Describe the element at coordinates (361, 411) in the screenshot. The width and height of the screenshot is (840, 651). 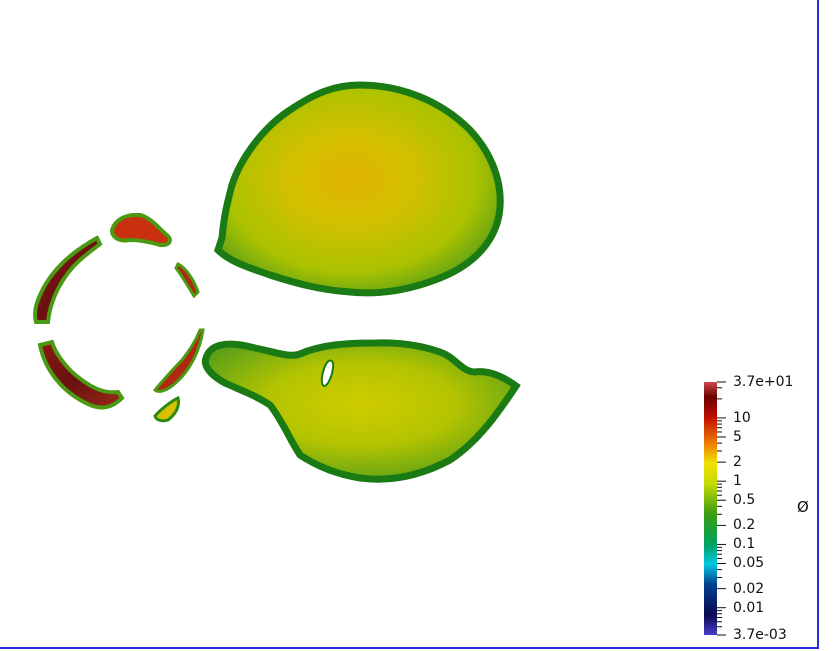
I see `lower-region` at that location.